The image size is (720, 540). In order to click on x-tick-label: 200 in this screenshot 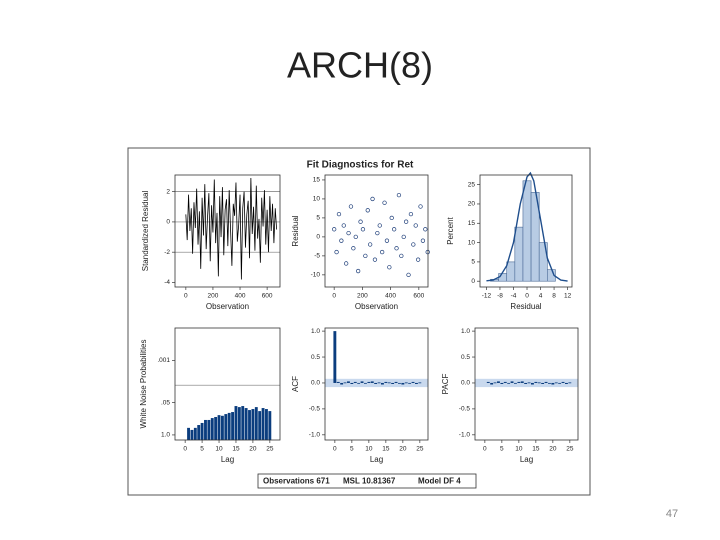, I will do `click(213, 296)`.